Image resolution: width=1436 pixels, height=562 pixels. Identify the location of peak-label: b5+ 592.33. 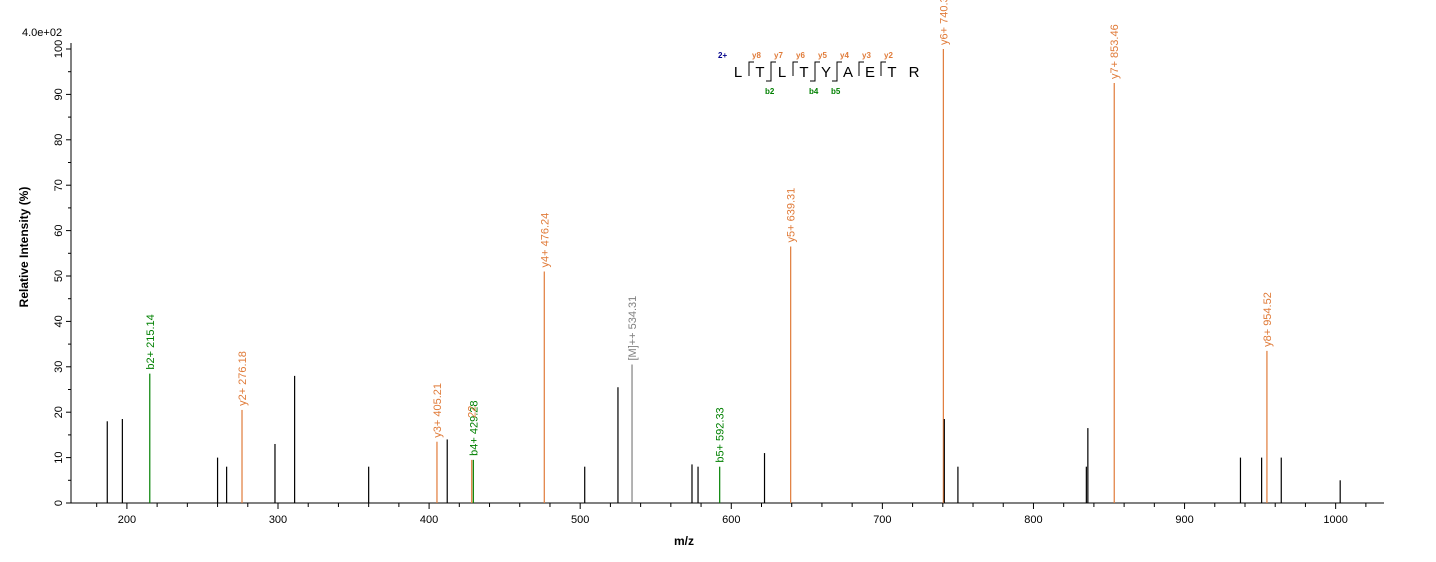
(721, 434).